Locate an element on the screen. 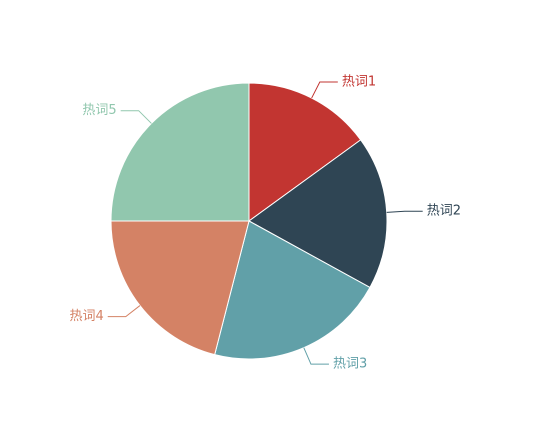 The image size is (544, 446). slice-label-3: 热词3 is located at coordinates (350, 364).